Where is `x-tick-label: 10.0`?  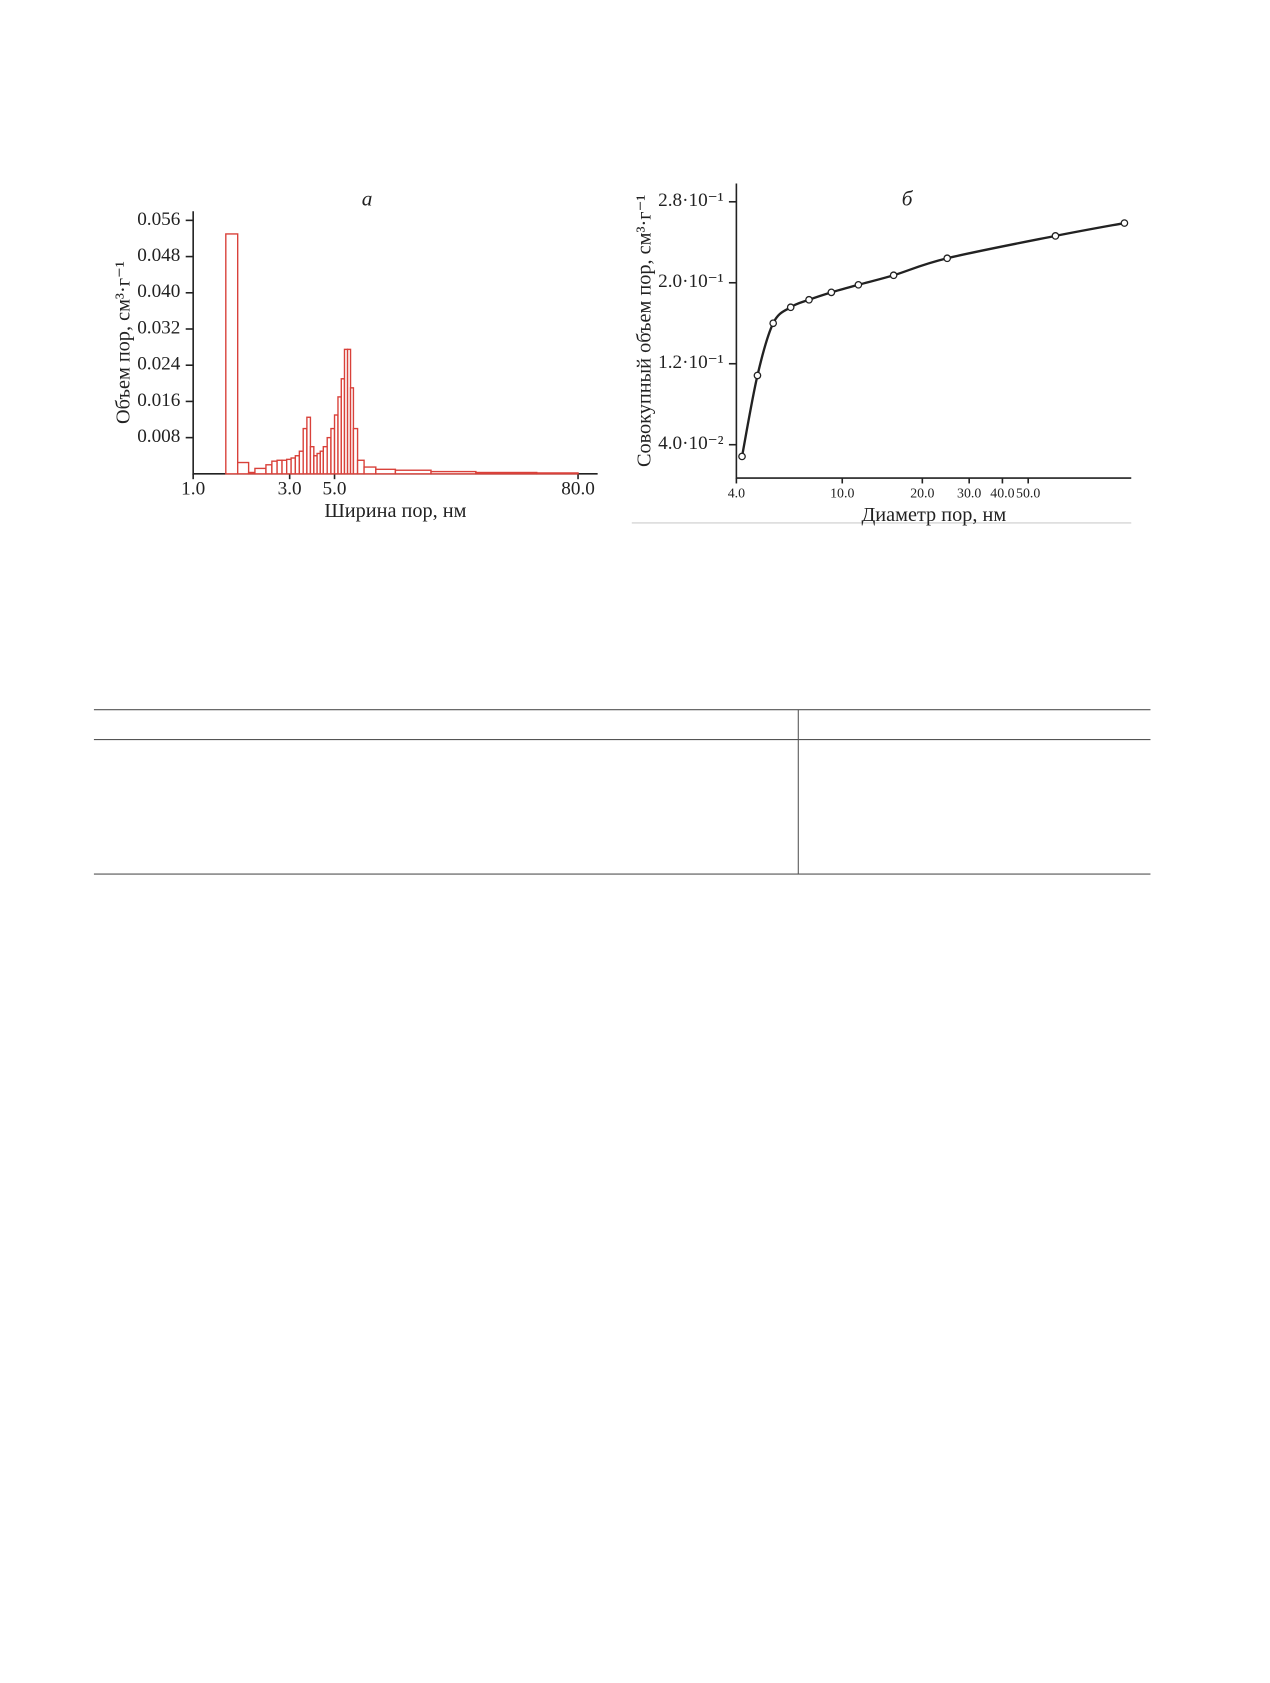 x-tick-label: 10.0 is located at coordinates (842, 493).